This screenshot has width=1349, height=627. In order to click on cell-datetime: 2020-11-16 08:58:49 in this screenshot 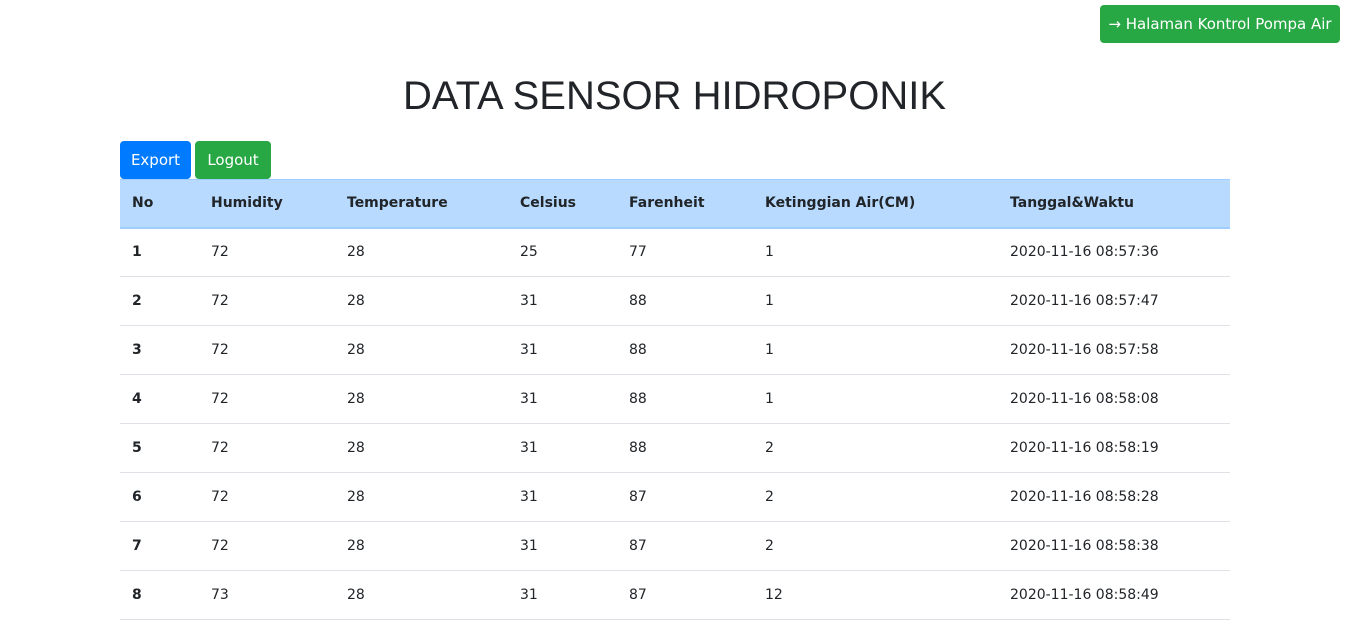, I will do `click(1114, 595)`.